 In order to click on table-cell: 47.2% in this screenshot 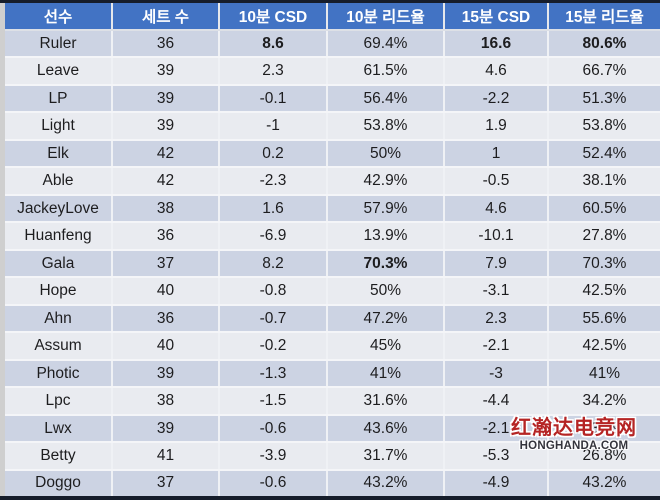, I will do `click(386, 319)`.